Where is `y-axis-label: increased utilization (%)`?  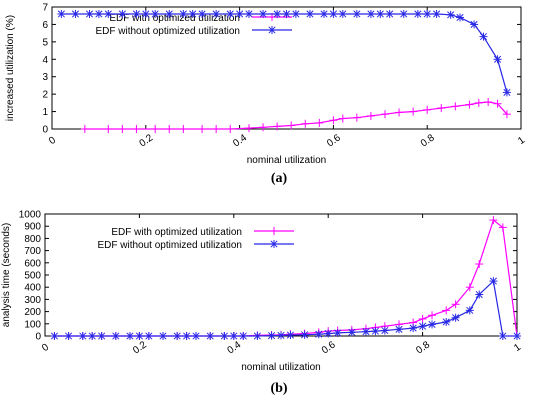
y-axis-label: increased utilization (%) is located at coordinates (10, 68).